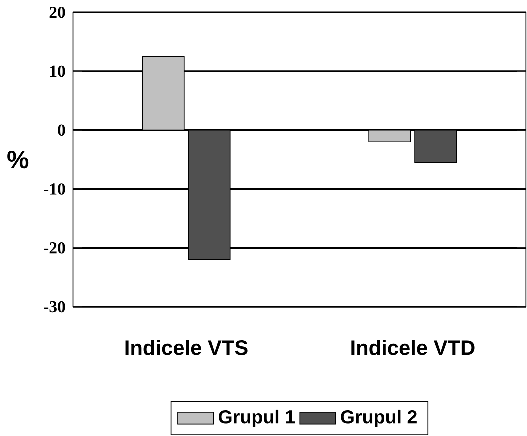 This screenshot has width=527, height=436. Describe the element at coordinates (18, 160) in the screenshot. I see `y-axis-title: %` at that location.